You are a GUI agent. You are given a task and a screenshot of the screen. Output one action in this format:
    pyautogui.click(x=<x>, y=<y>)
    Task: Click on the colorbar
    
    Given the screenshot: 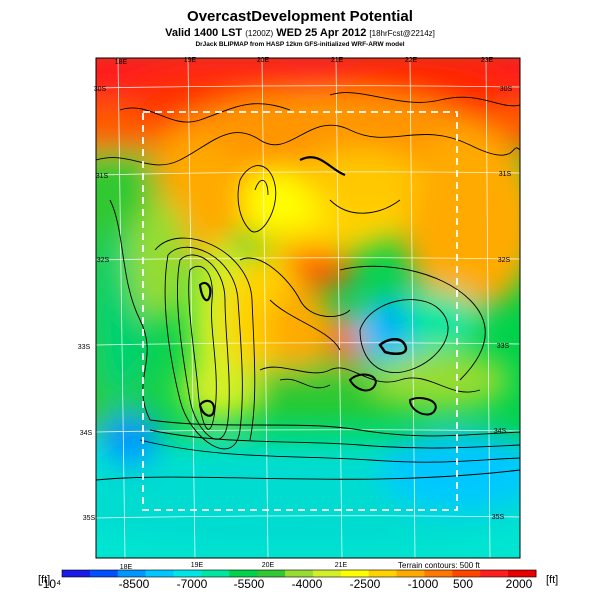 What is the action you would take?
    pyautogui.click(x=299, y=573)
    